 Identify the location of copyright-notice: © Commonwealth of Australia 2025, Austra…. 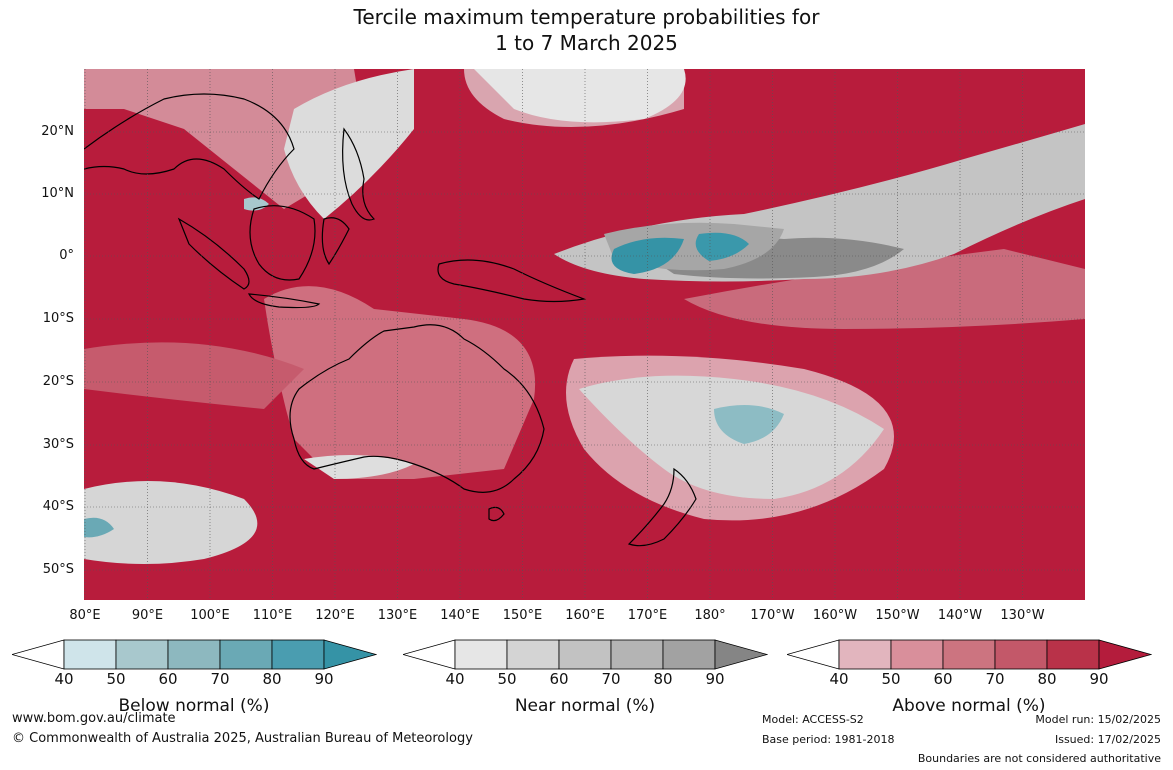
(242, 738).